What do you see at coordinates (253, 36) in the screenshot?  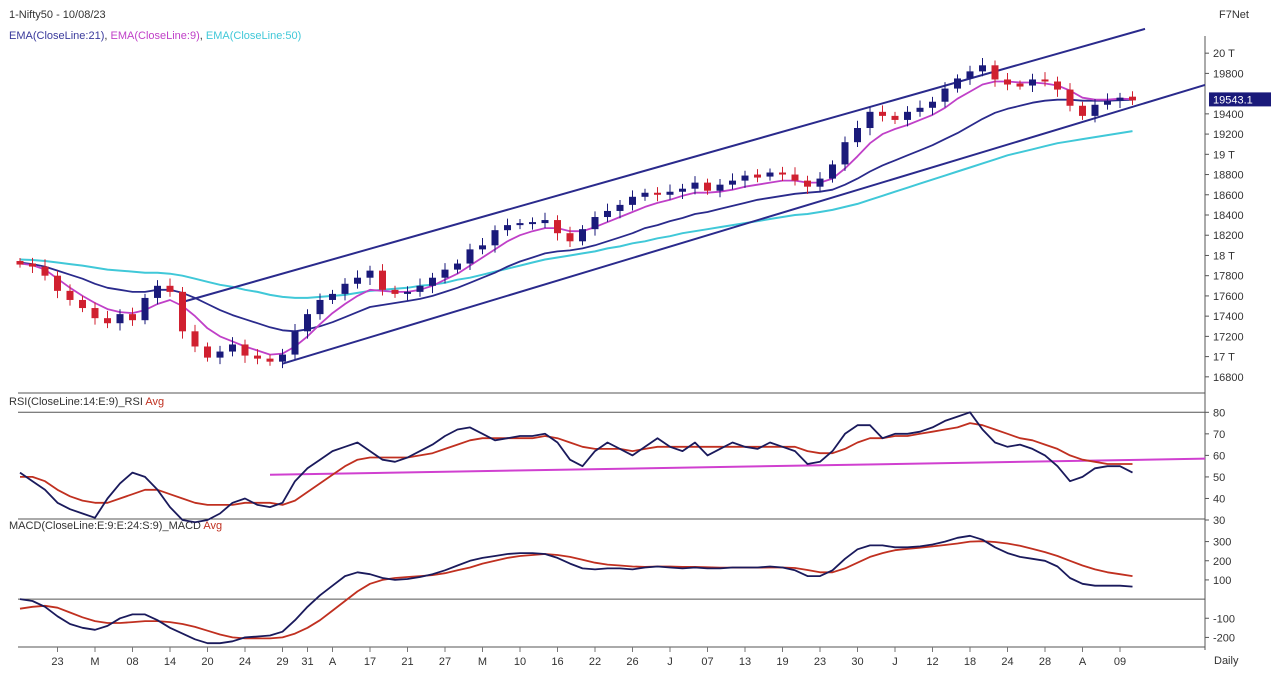 I see `legend-ema50: EMA(CloseLine:50)` at bounding box center [253, 36].